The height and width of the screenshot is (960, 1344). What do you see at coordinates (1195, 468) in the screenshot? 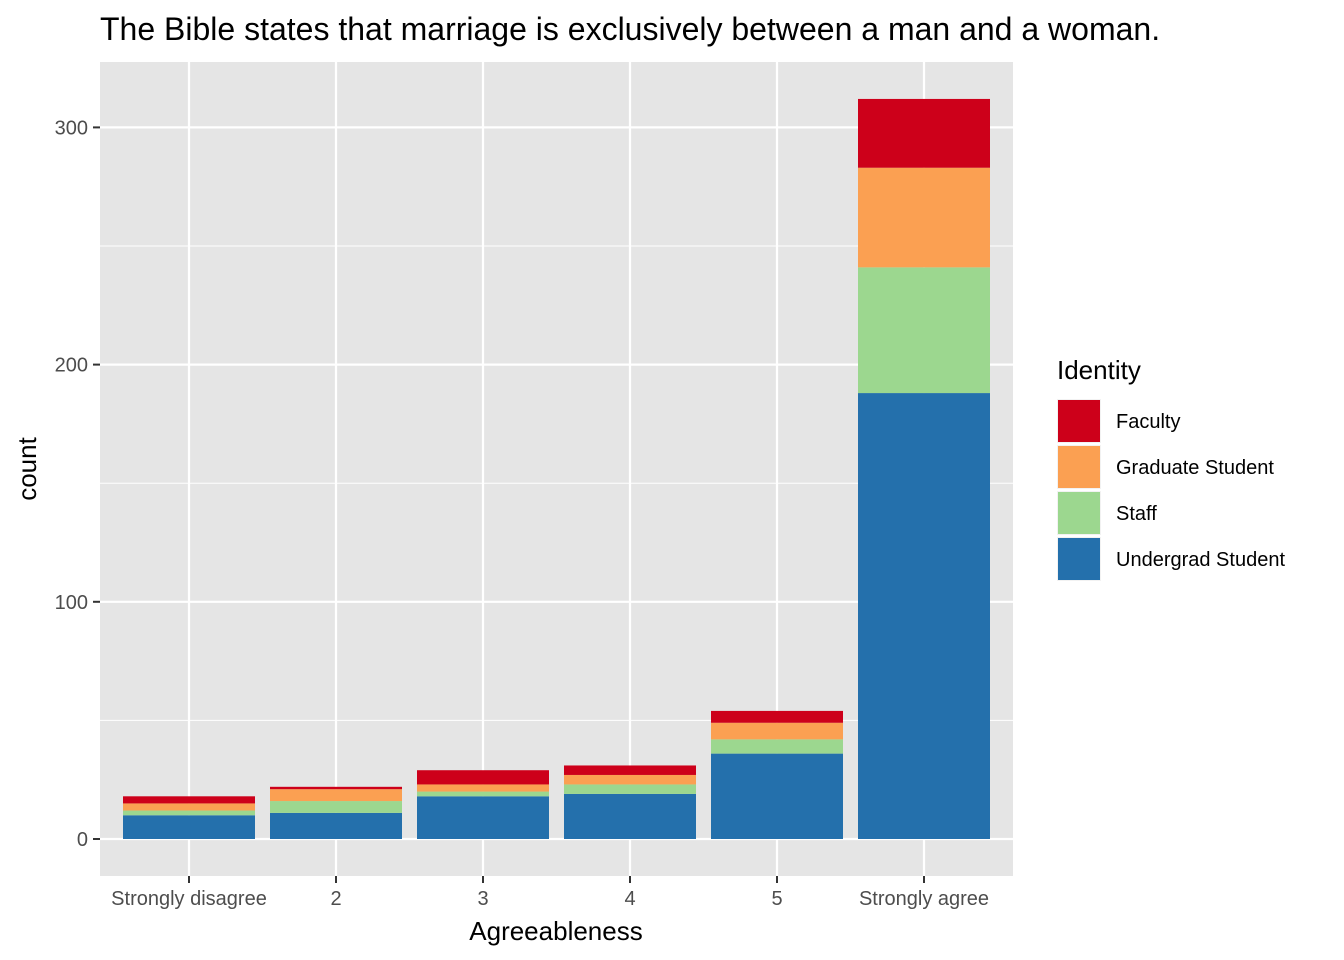
I see `legend-label: Graduate Student` at bounding box center [1195, 468].